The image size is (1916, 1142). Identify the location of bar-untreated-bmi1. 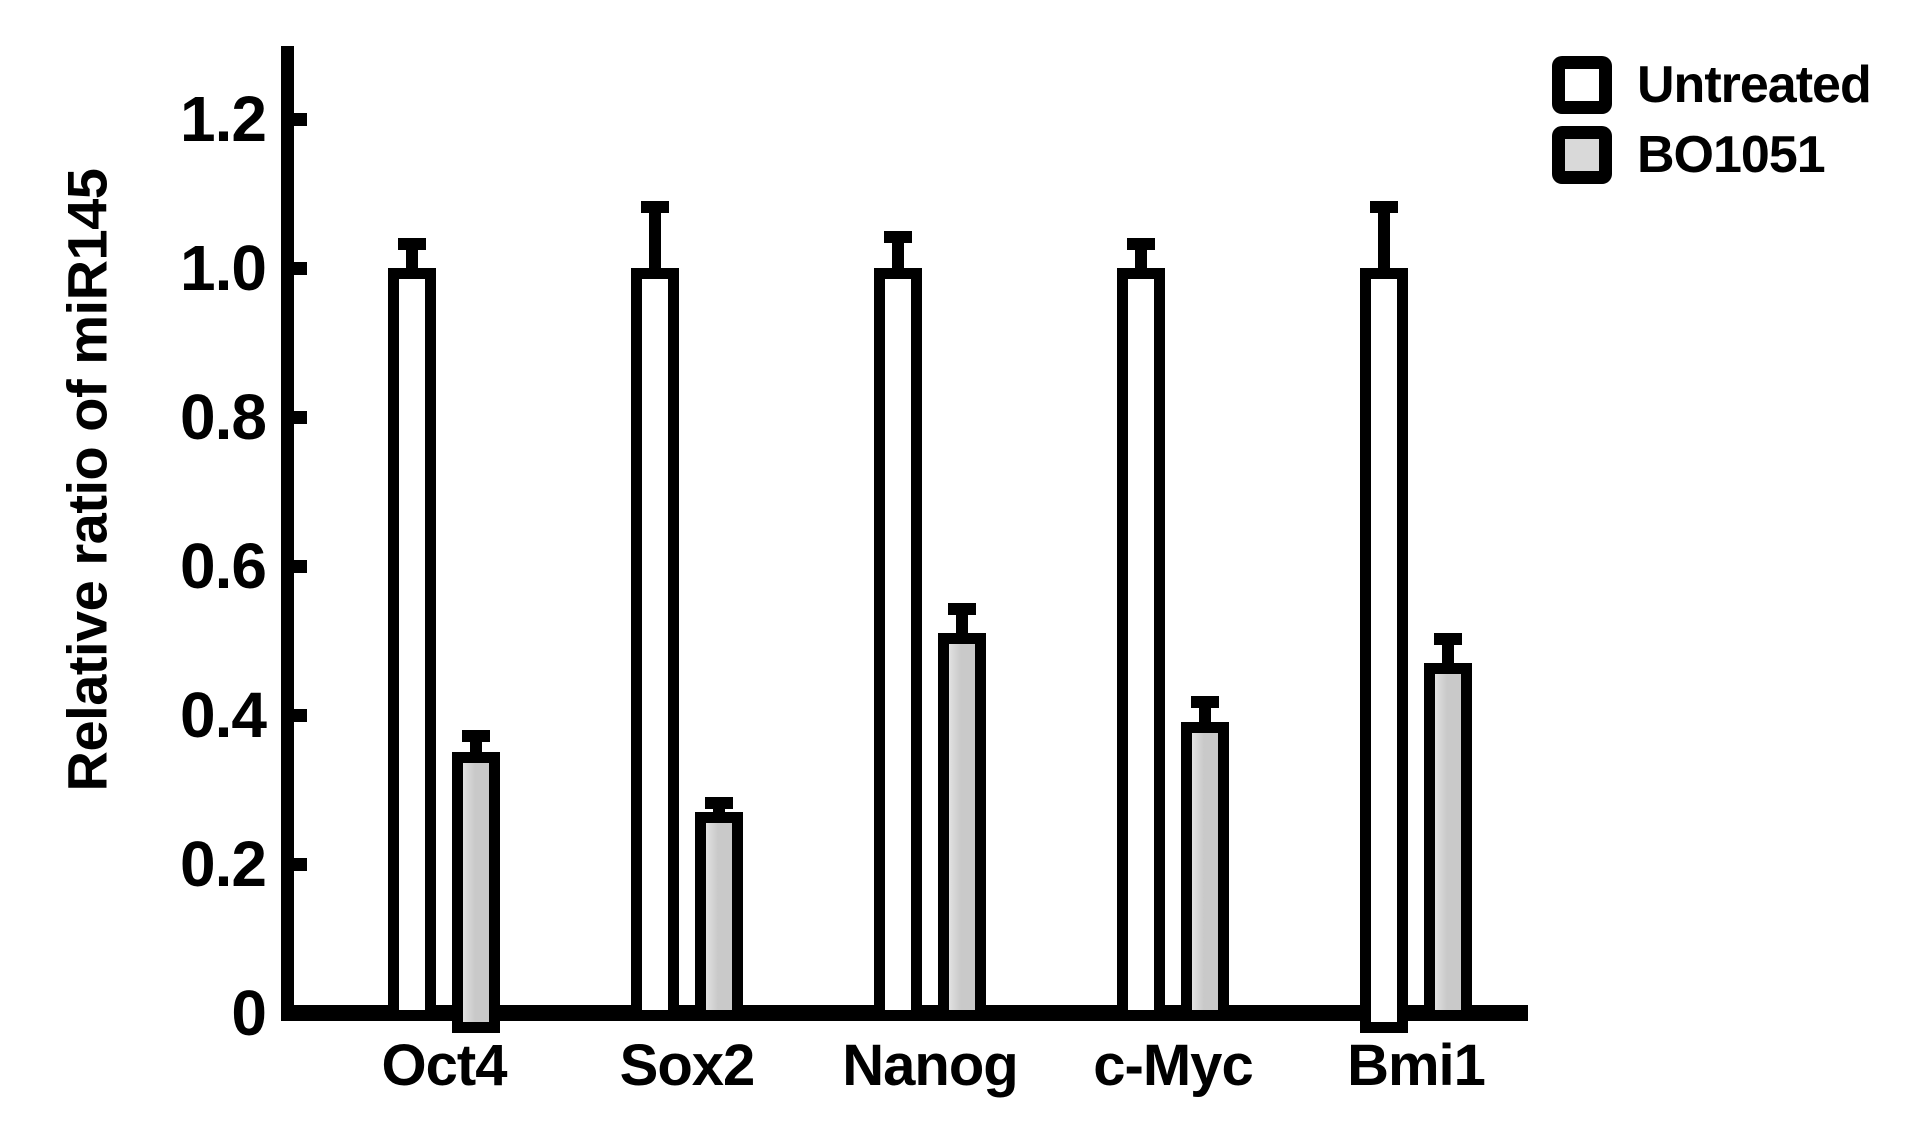
(1384, 650).